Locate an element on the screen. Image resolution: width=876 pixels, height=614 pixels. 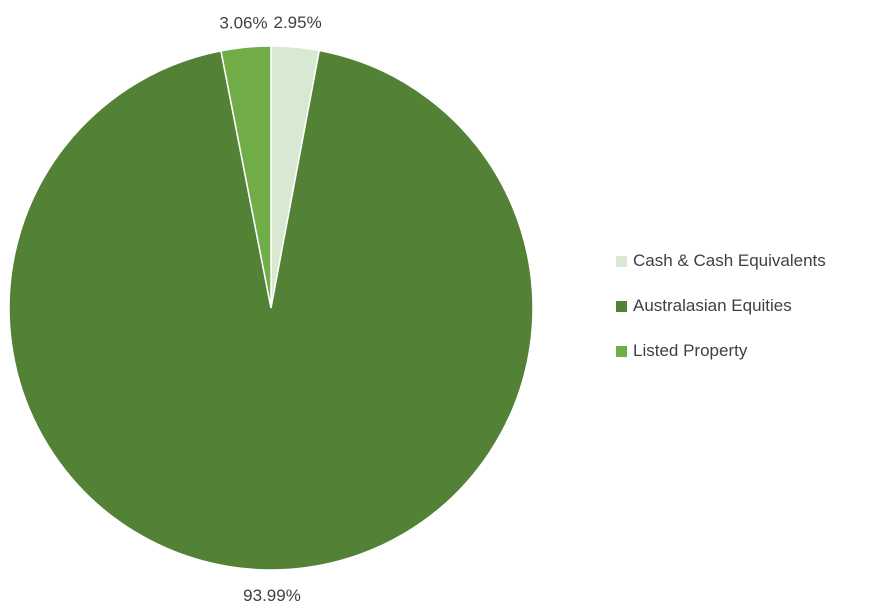
legend-item-australasian-equities: Australasian Equities is located at coordinates (721, 306).